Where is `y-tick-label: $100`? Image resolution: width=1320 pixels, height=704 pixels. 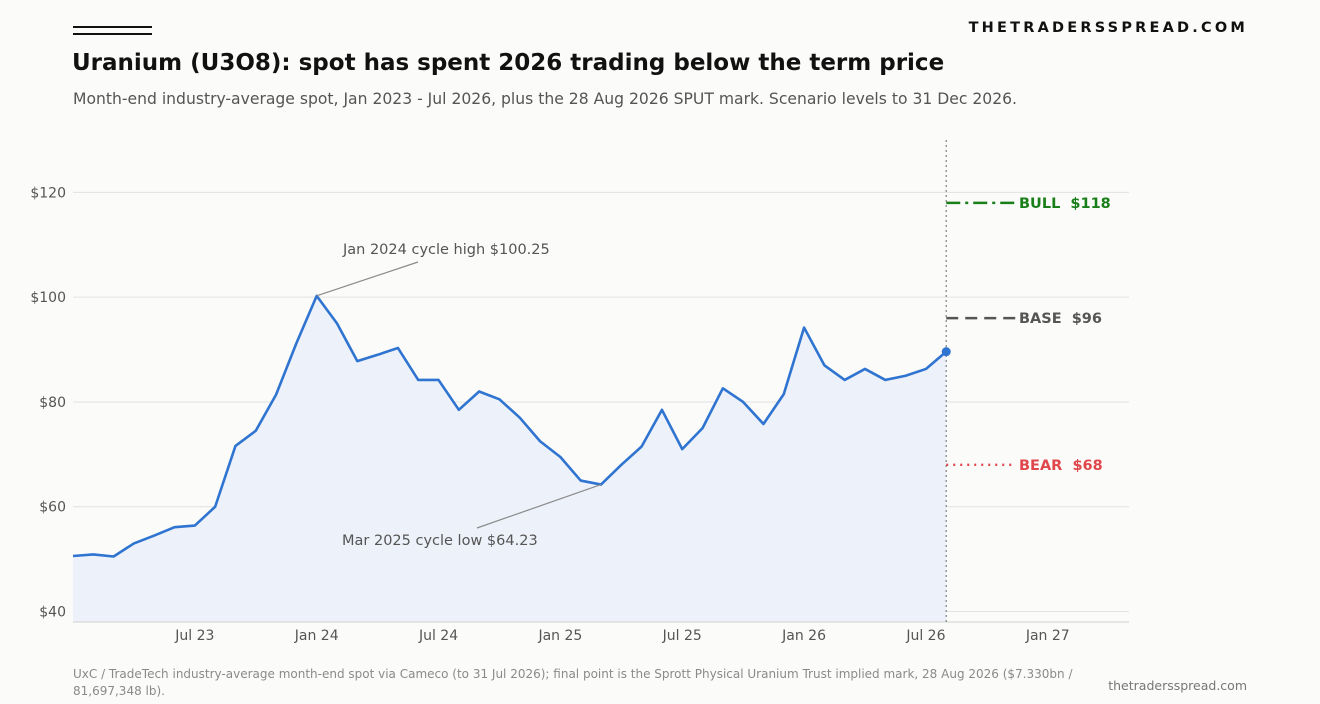 y-tick-label: $100 is located at coordinates (48, 298).